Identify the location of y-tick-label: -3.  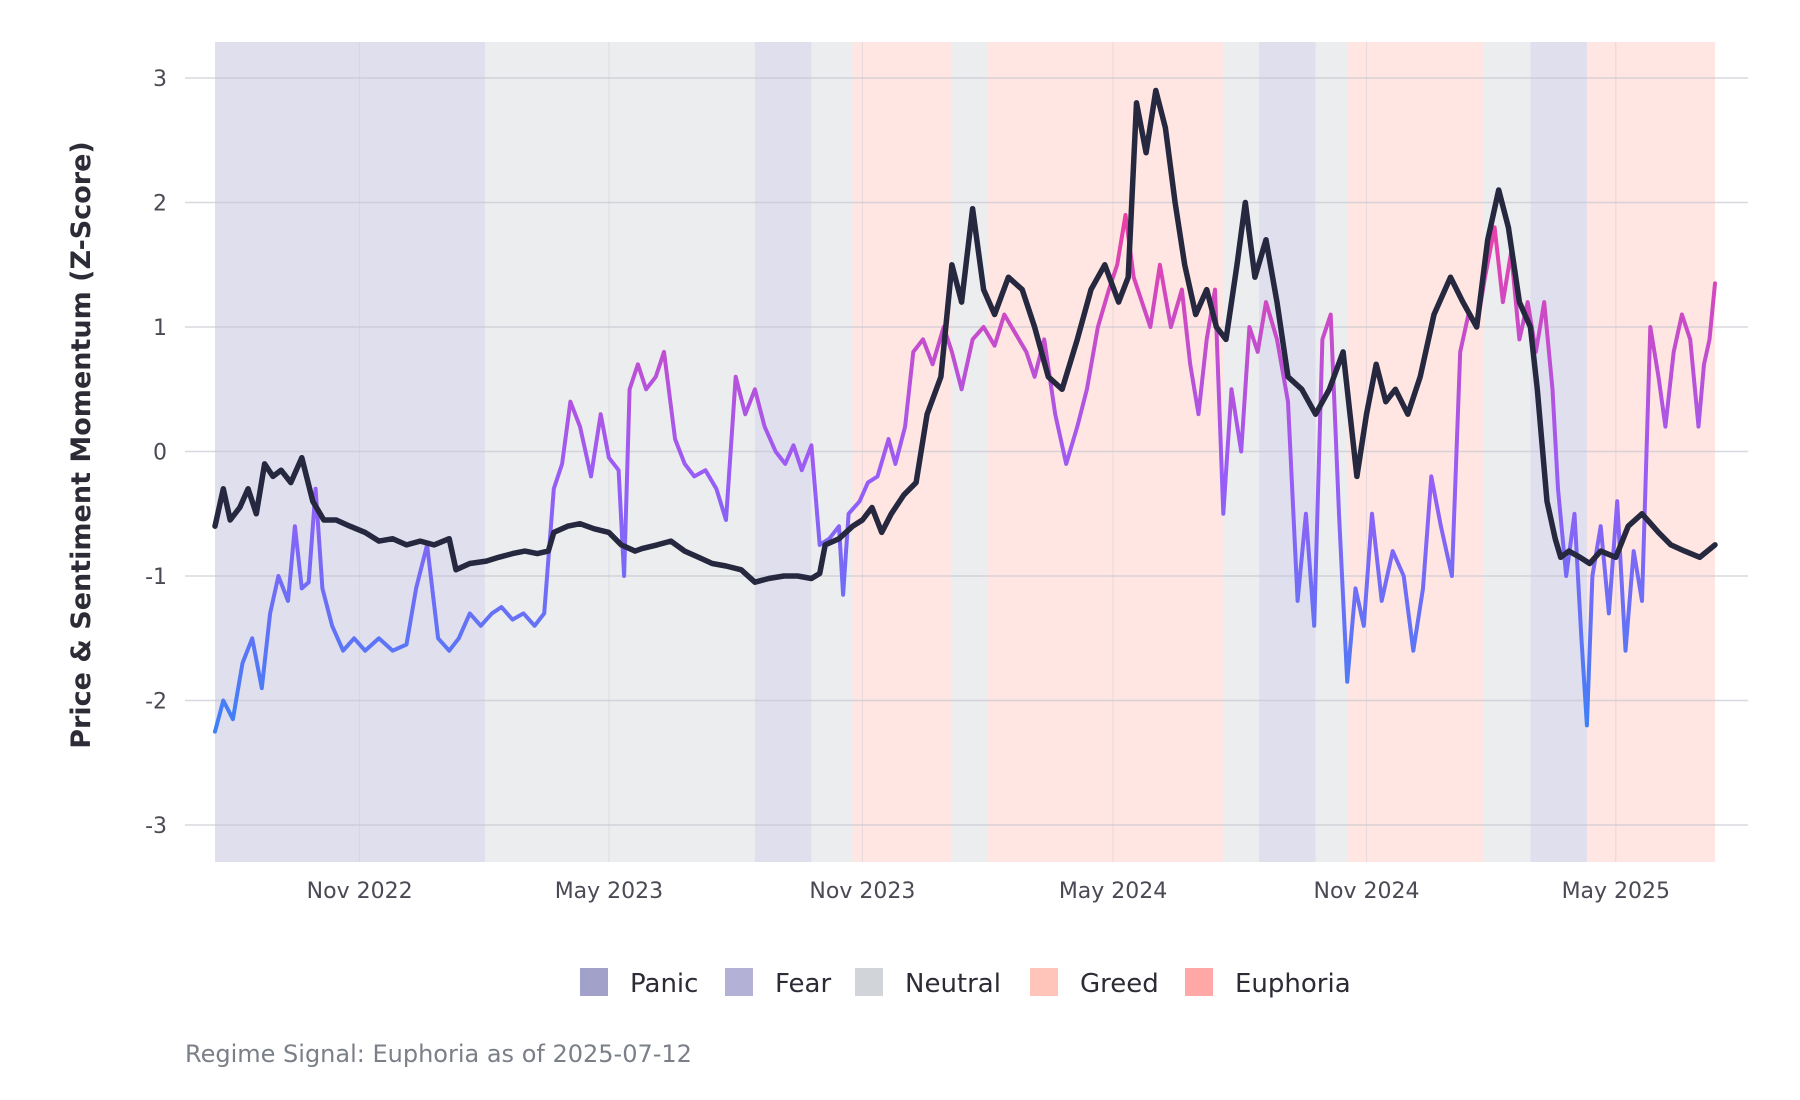
(156, 826).